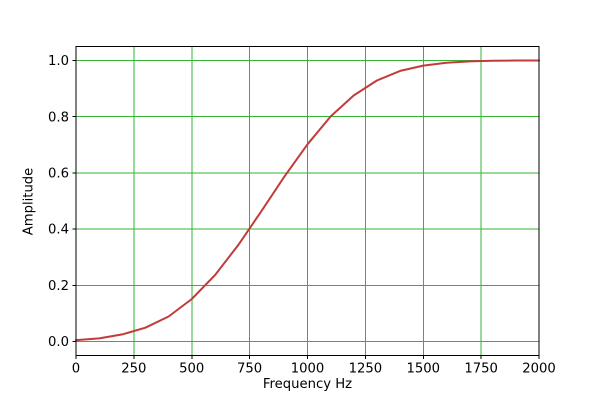  Describe the element at coordinates (76, 369) in the screenshot. I see `x-tick-label: 0` at that location.